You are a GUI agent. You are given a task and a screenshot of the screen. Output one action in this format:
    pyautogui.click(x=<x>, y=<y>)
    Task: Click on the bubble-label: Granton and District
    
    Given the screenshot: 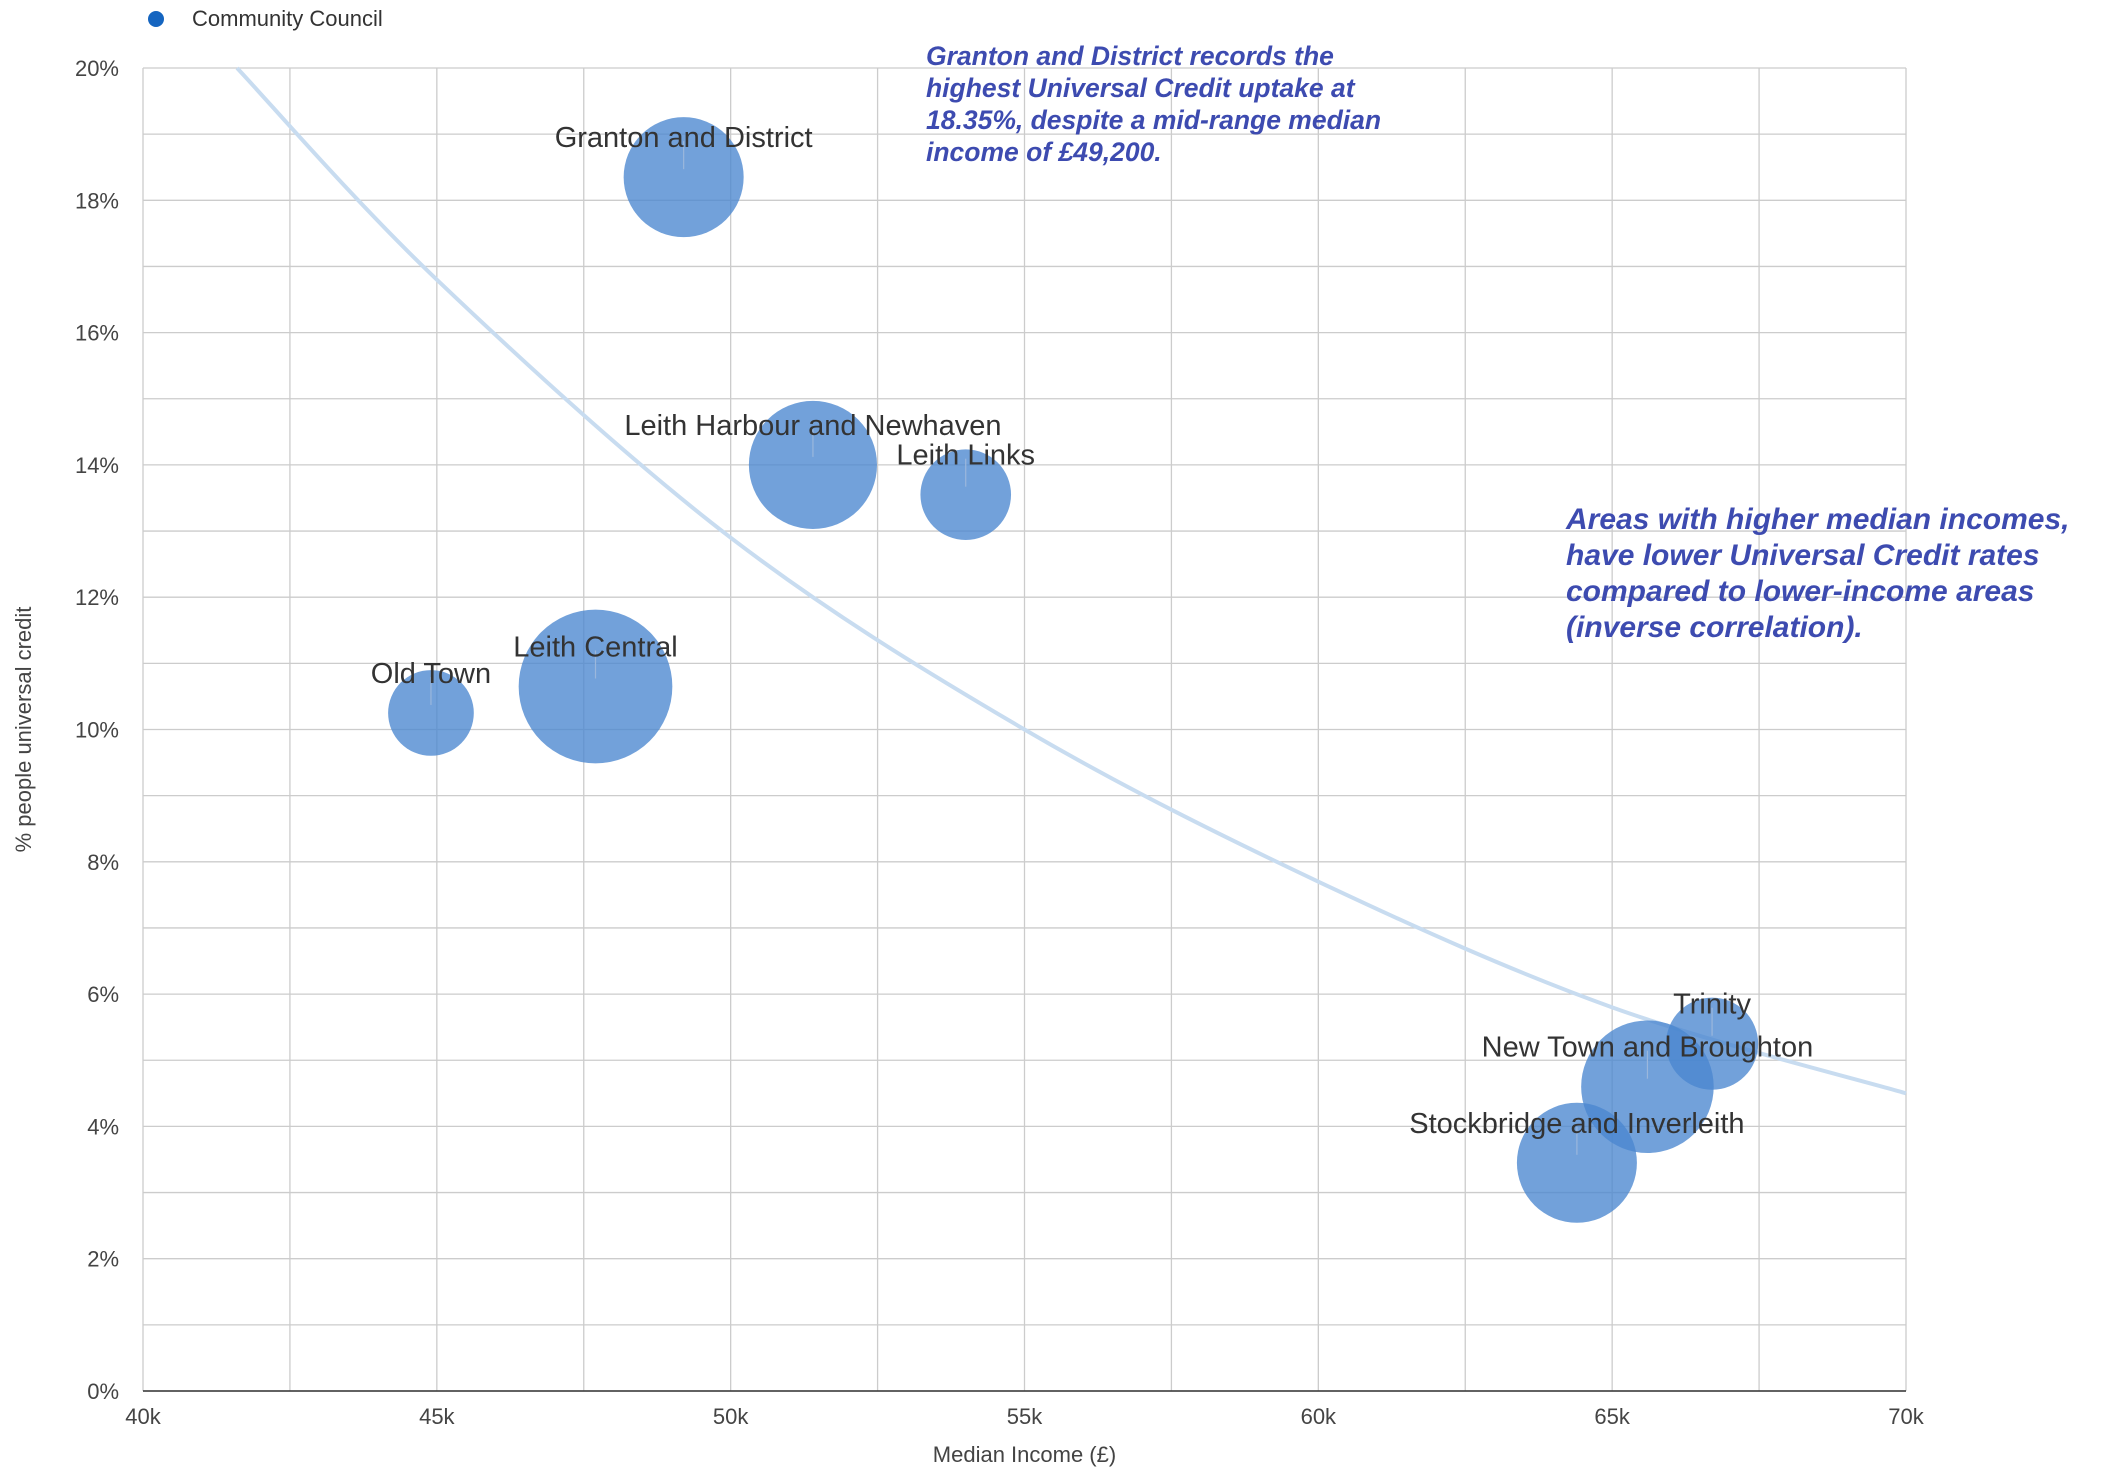 What is the action you would take?
    pyautogui.click(x=684, y=138)
    